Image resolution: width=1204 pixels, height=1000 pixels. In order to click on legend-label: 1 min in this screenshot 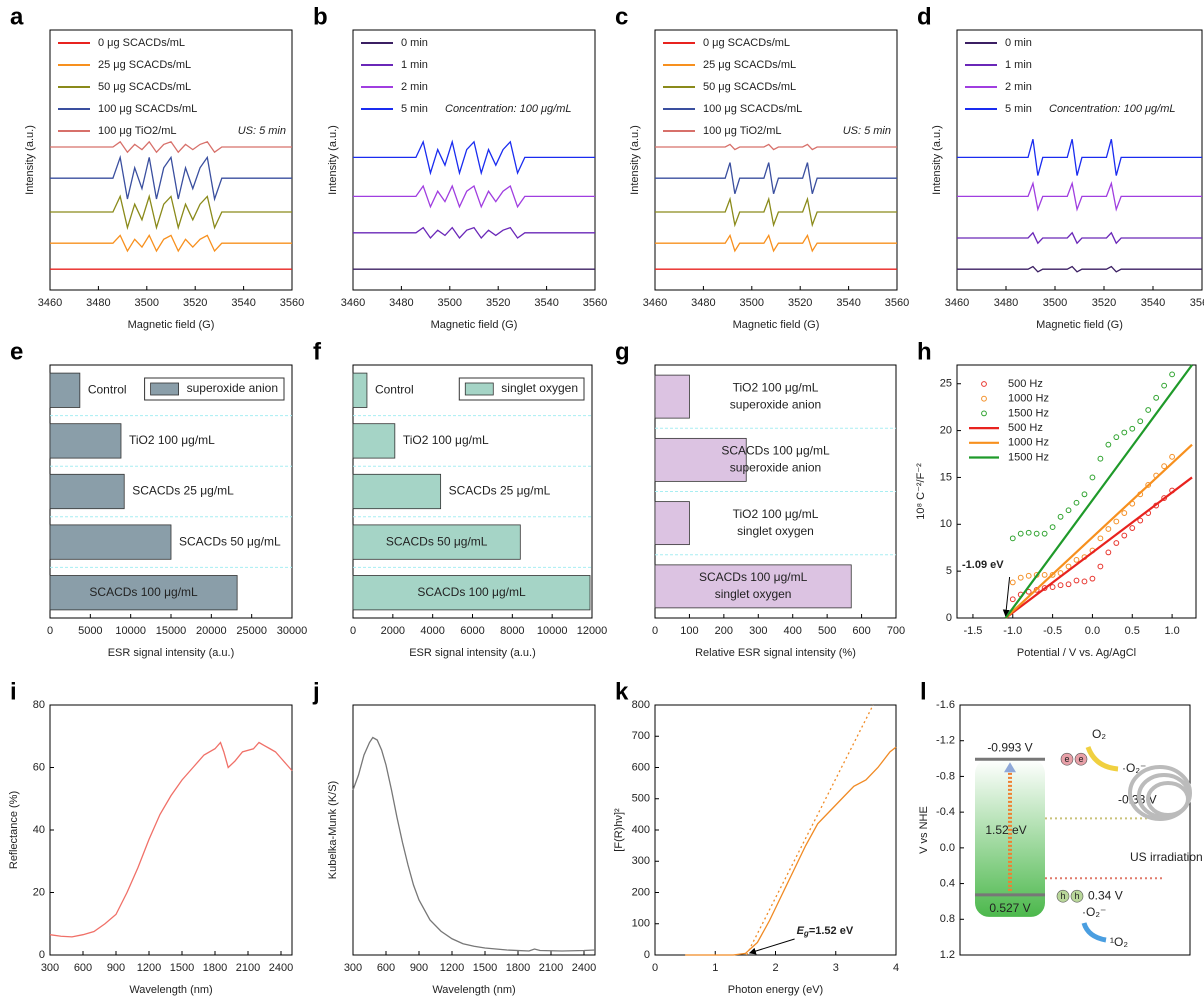, I will do `click(414, 65)`.